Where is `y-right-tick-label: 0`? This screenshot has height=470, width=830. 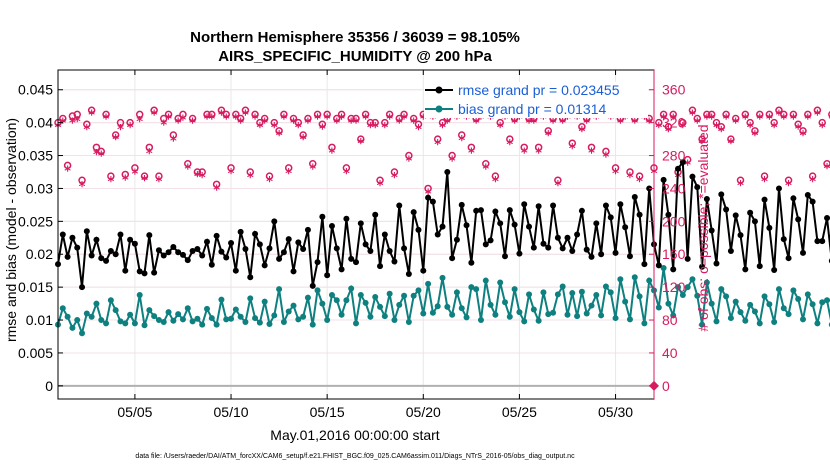
y-right-tick-label: 0 is located at coordinates (666, 386).